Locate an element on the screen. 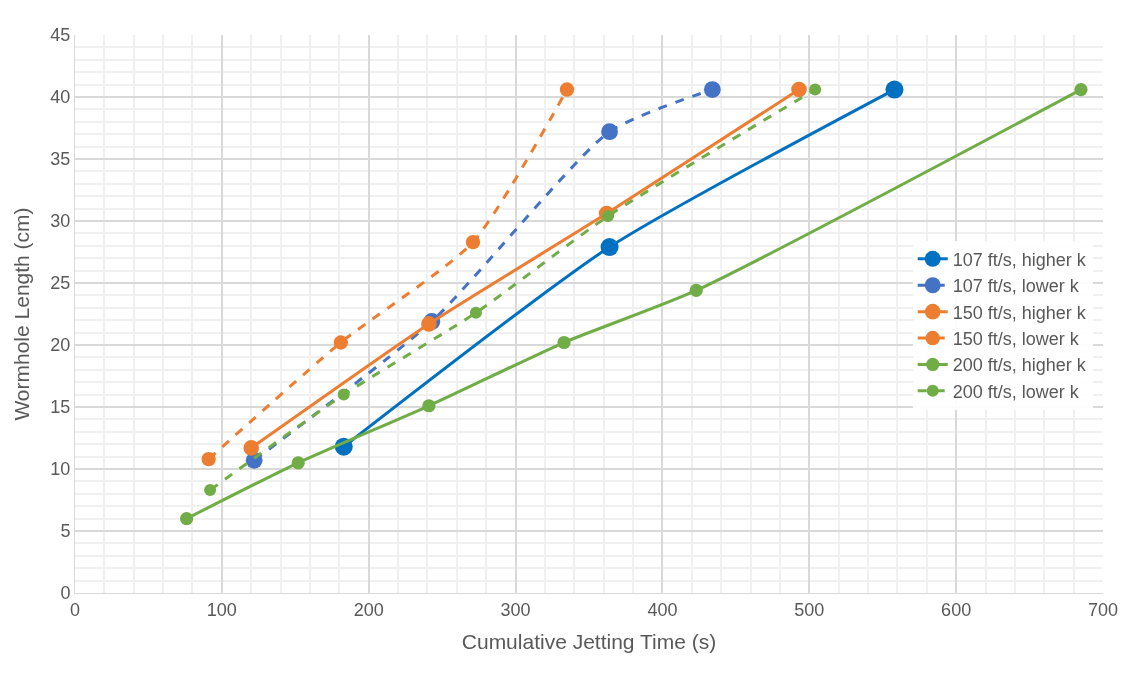 The image size is (1143, 673). x-tick-label: 400 is located at coordinates (662, 609).